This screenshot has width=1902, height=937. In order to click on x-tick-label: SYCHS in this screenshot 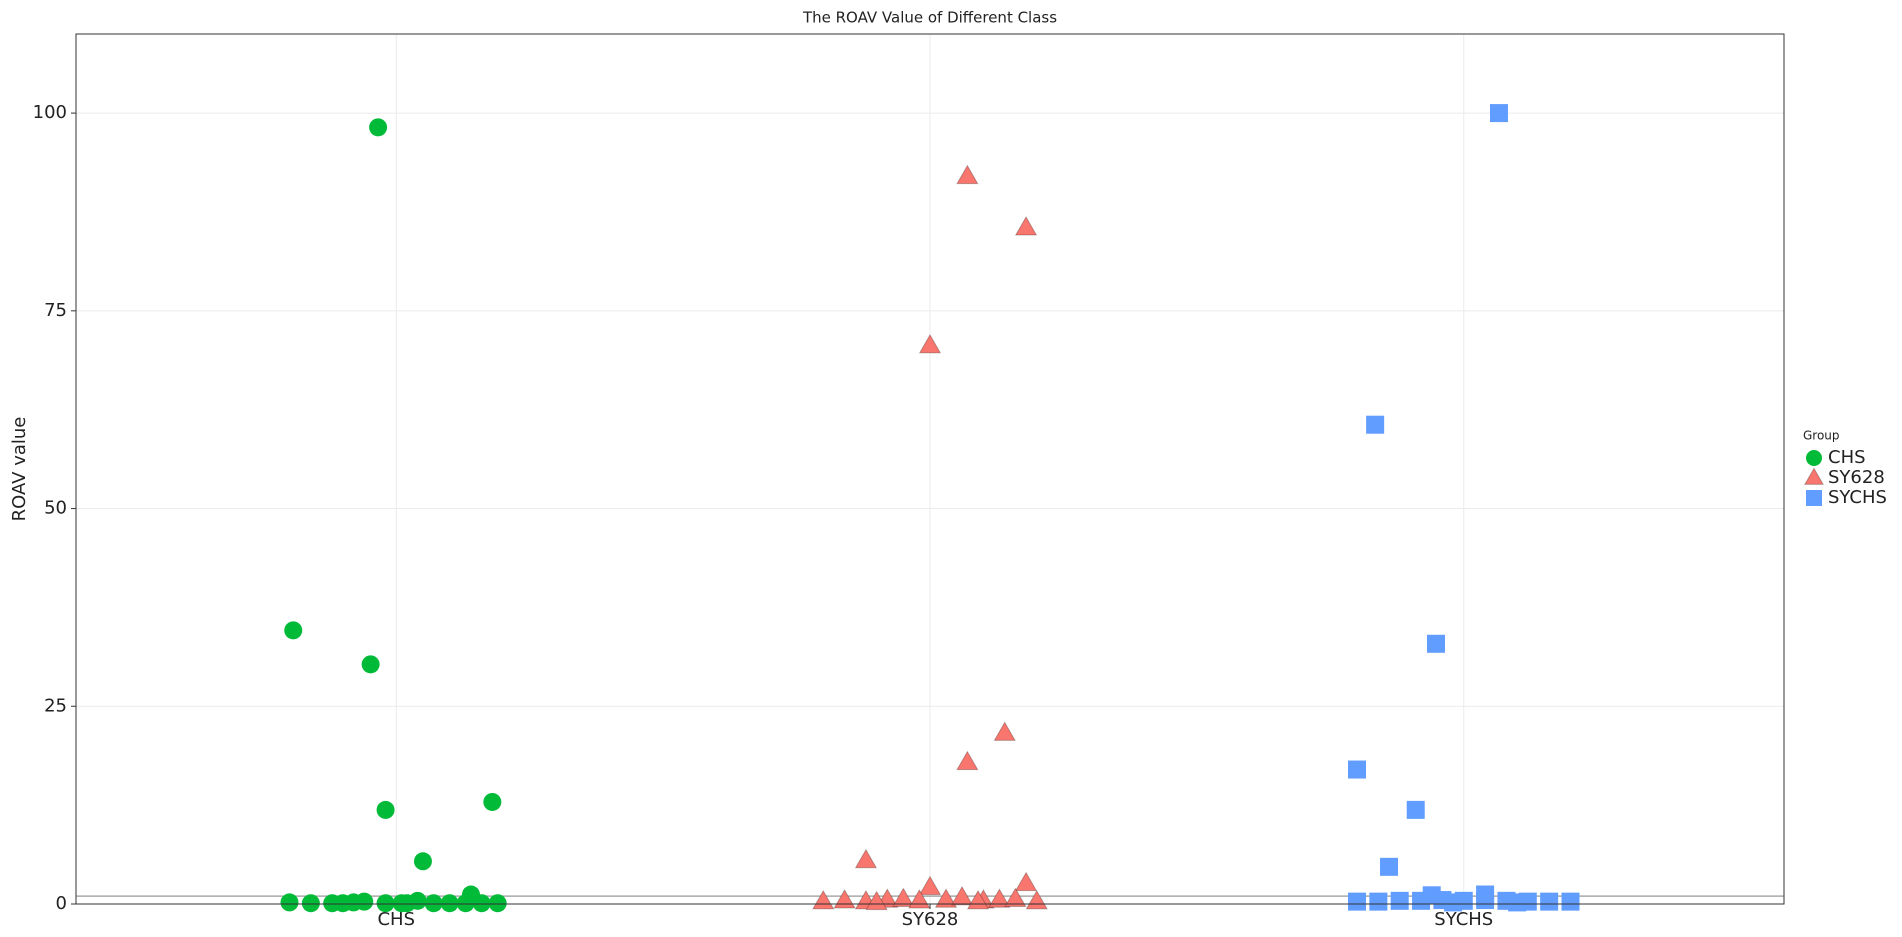, I will do `click(1463, 919)`.